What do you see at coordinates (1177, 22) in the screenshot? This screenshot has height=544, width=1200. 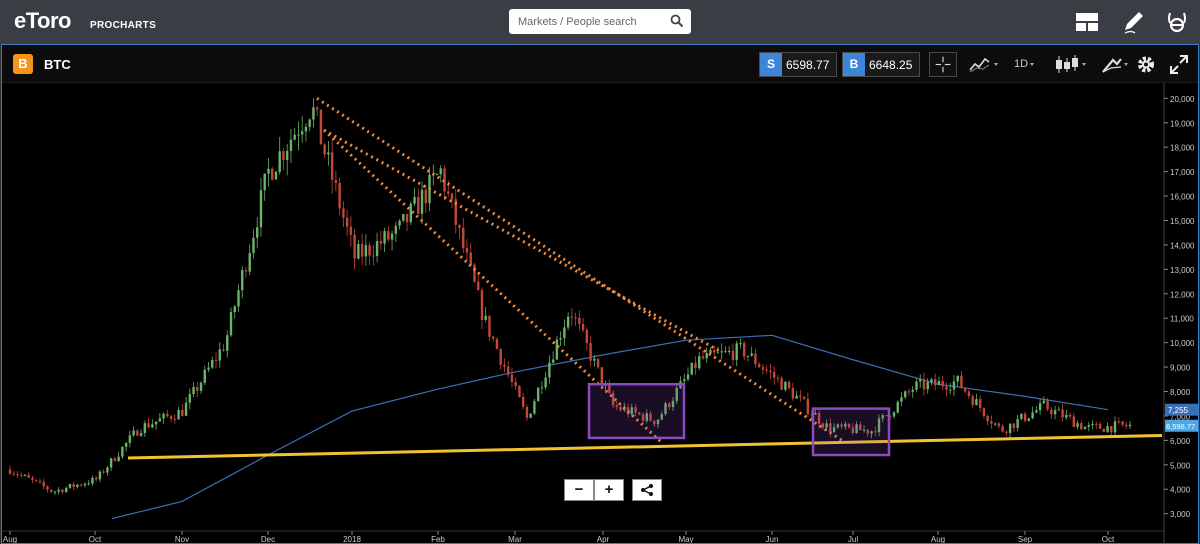 I see `etoro-e-icon` at bounding box center [1177, 22].